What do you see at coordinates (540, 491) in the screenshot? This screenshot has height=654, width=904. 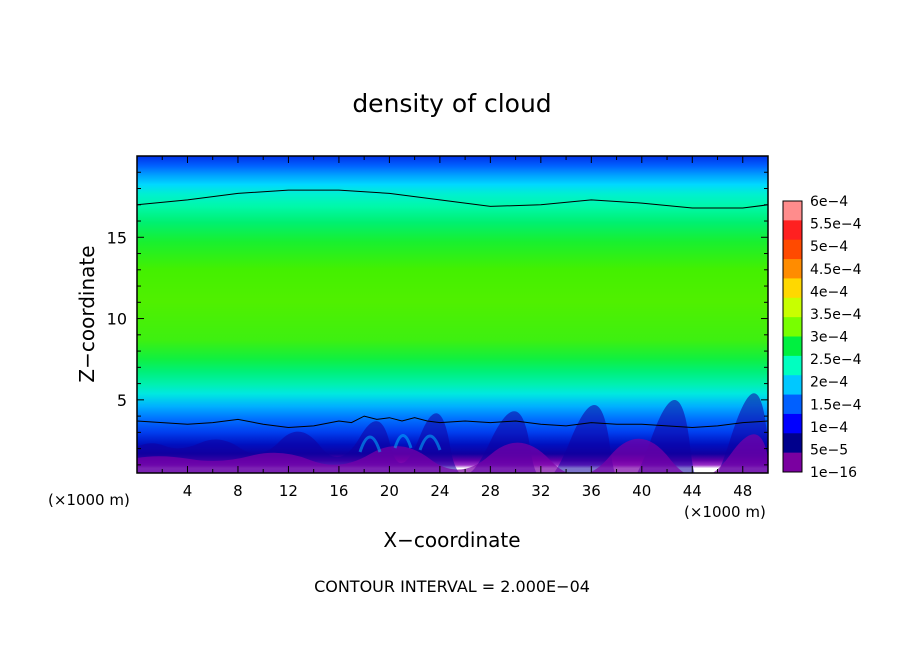 I see `x-tick-label: 32` at bounding box center [540, 491].